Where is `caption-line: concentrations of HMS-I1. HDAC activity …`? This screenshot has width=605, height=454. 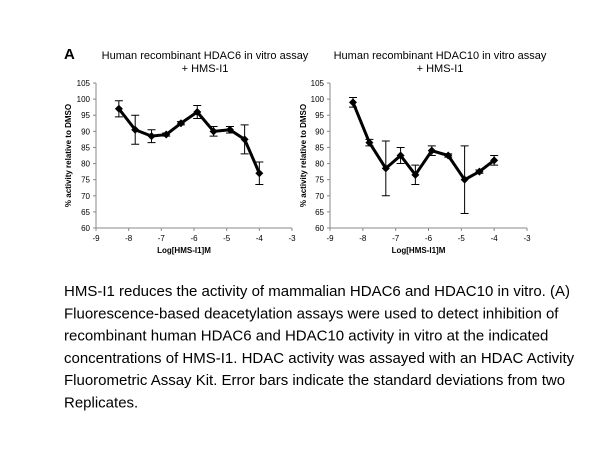
caption-line: concentrations of HMS-I1. HDAC activity … is located at coordinates (319, 358).